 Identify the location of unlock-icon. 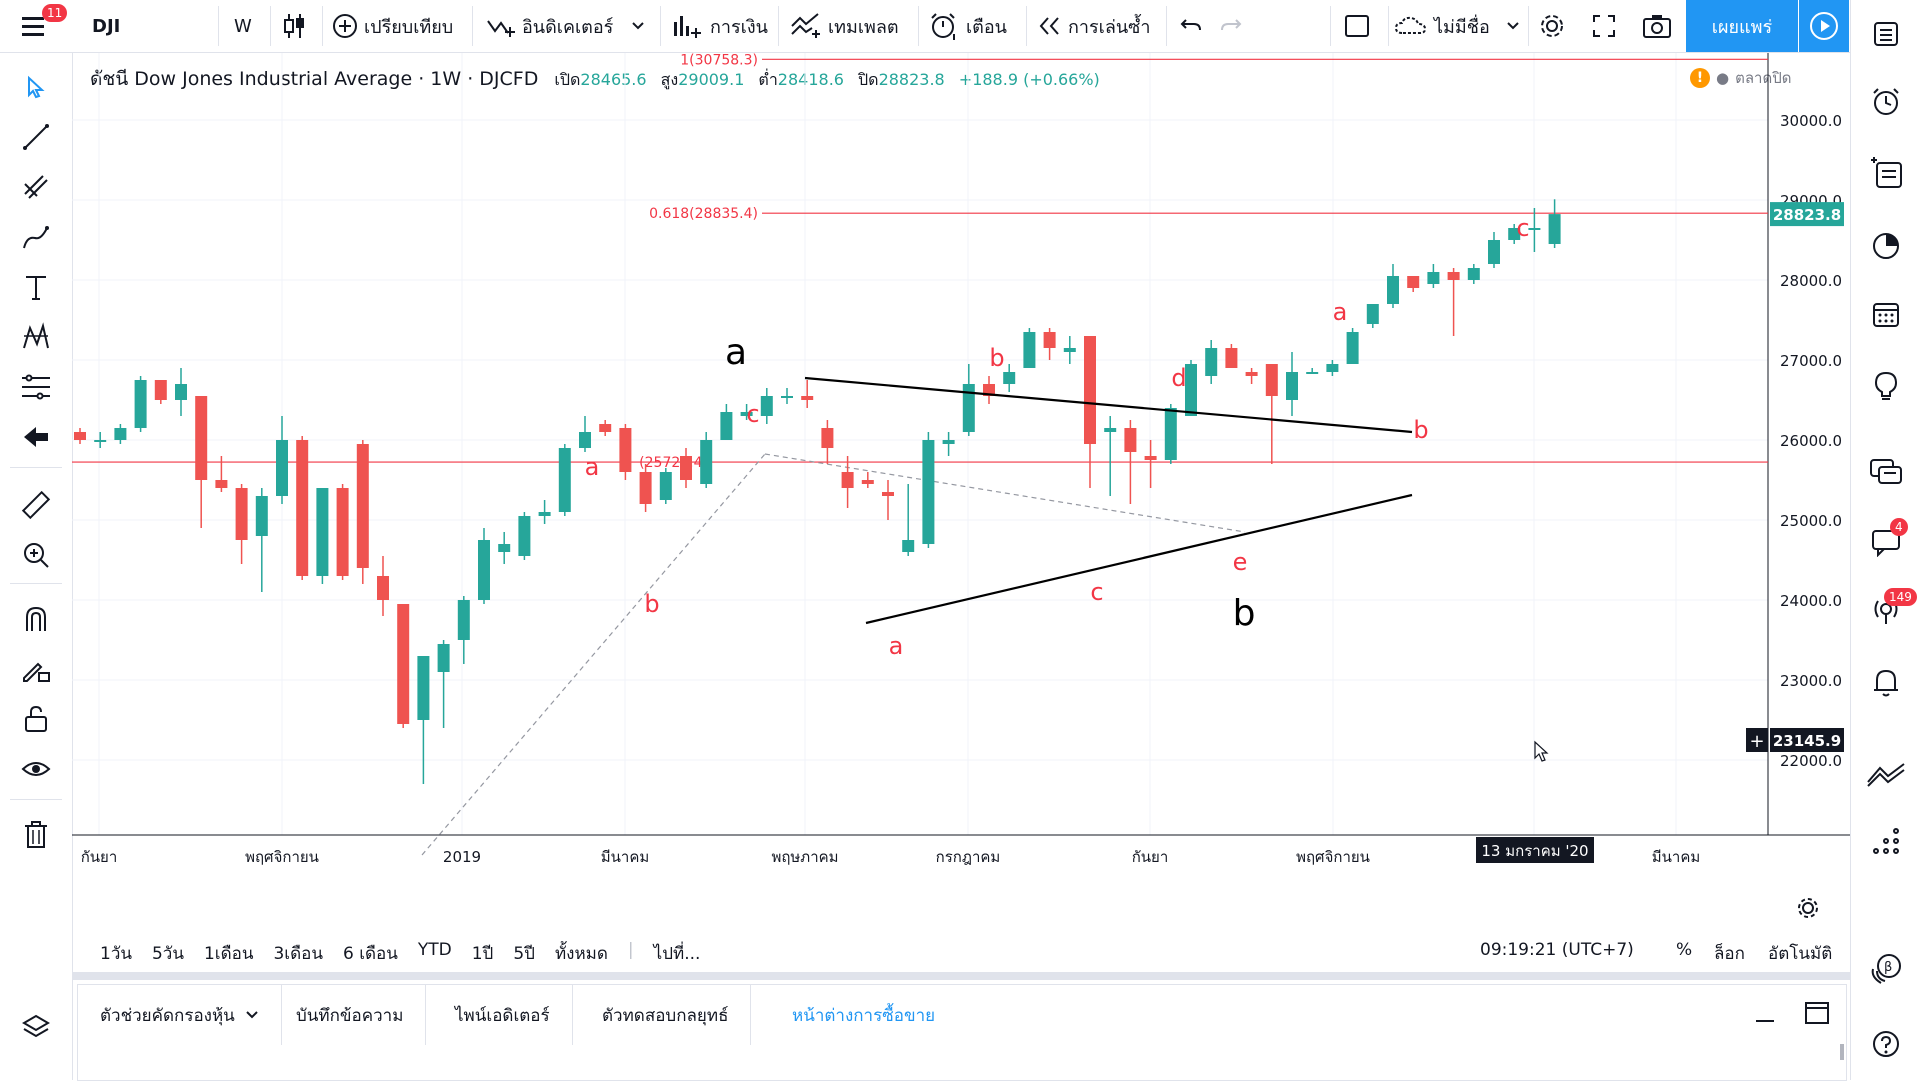
(36, 718).